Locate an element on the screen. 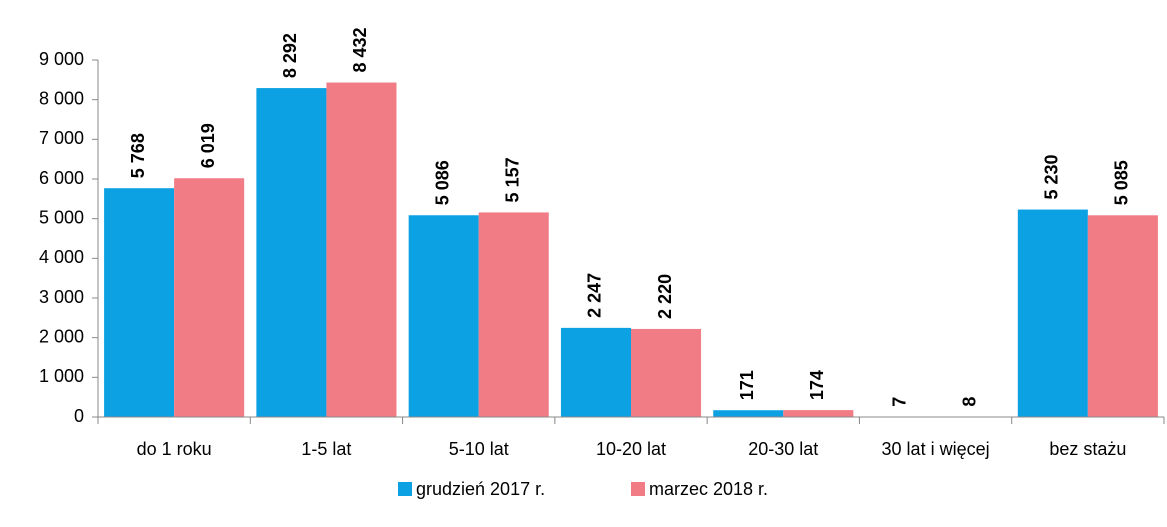 This screenshot has height=527, width=1167. x-tick-label: 30 lat i więcej is located at coordinates (936, 449).